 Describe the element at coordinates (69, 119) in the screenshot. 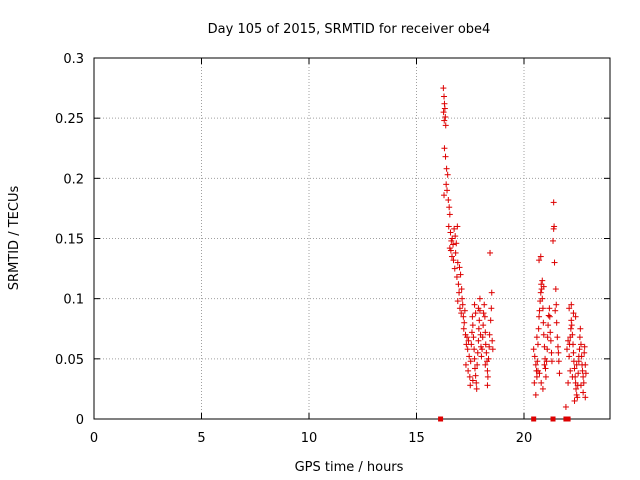

I see `y-tick-label: 0.25` at that location.